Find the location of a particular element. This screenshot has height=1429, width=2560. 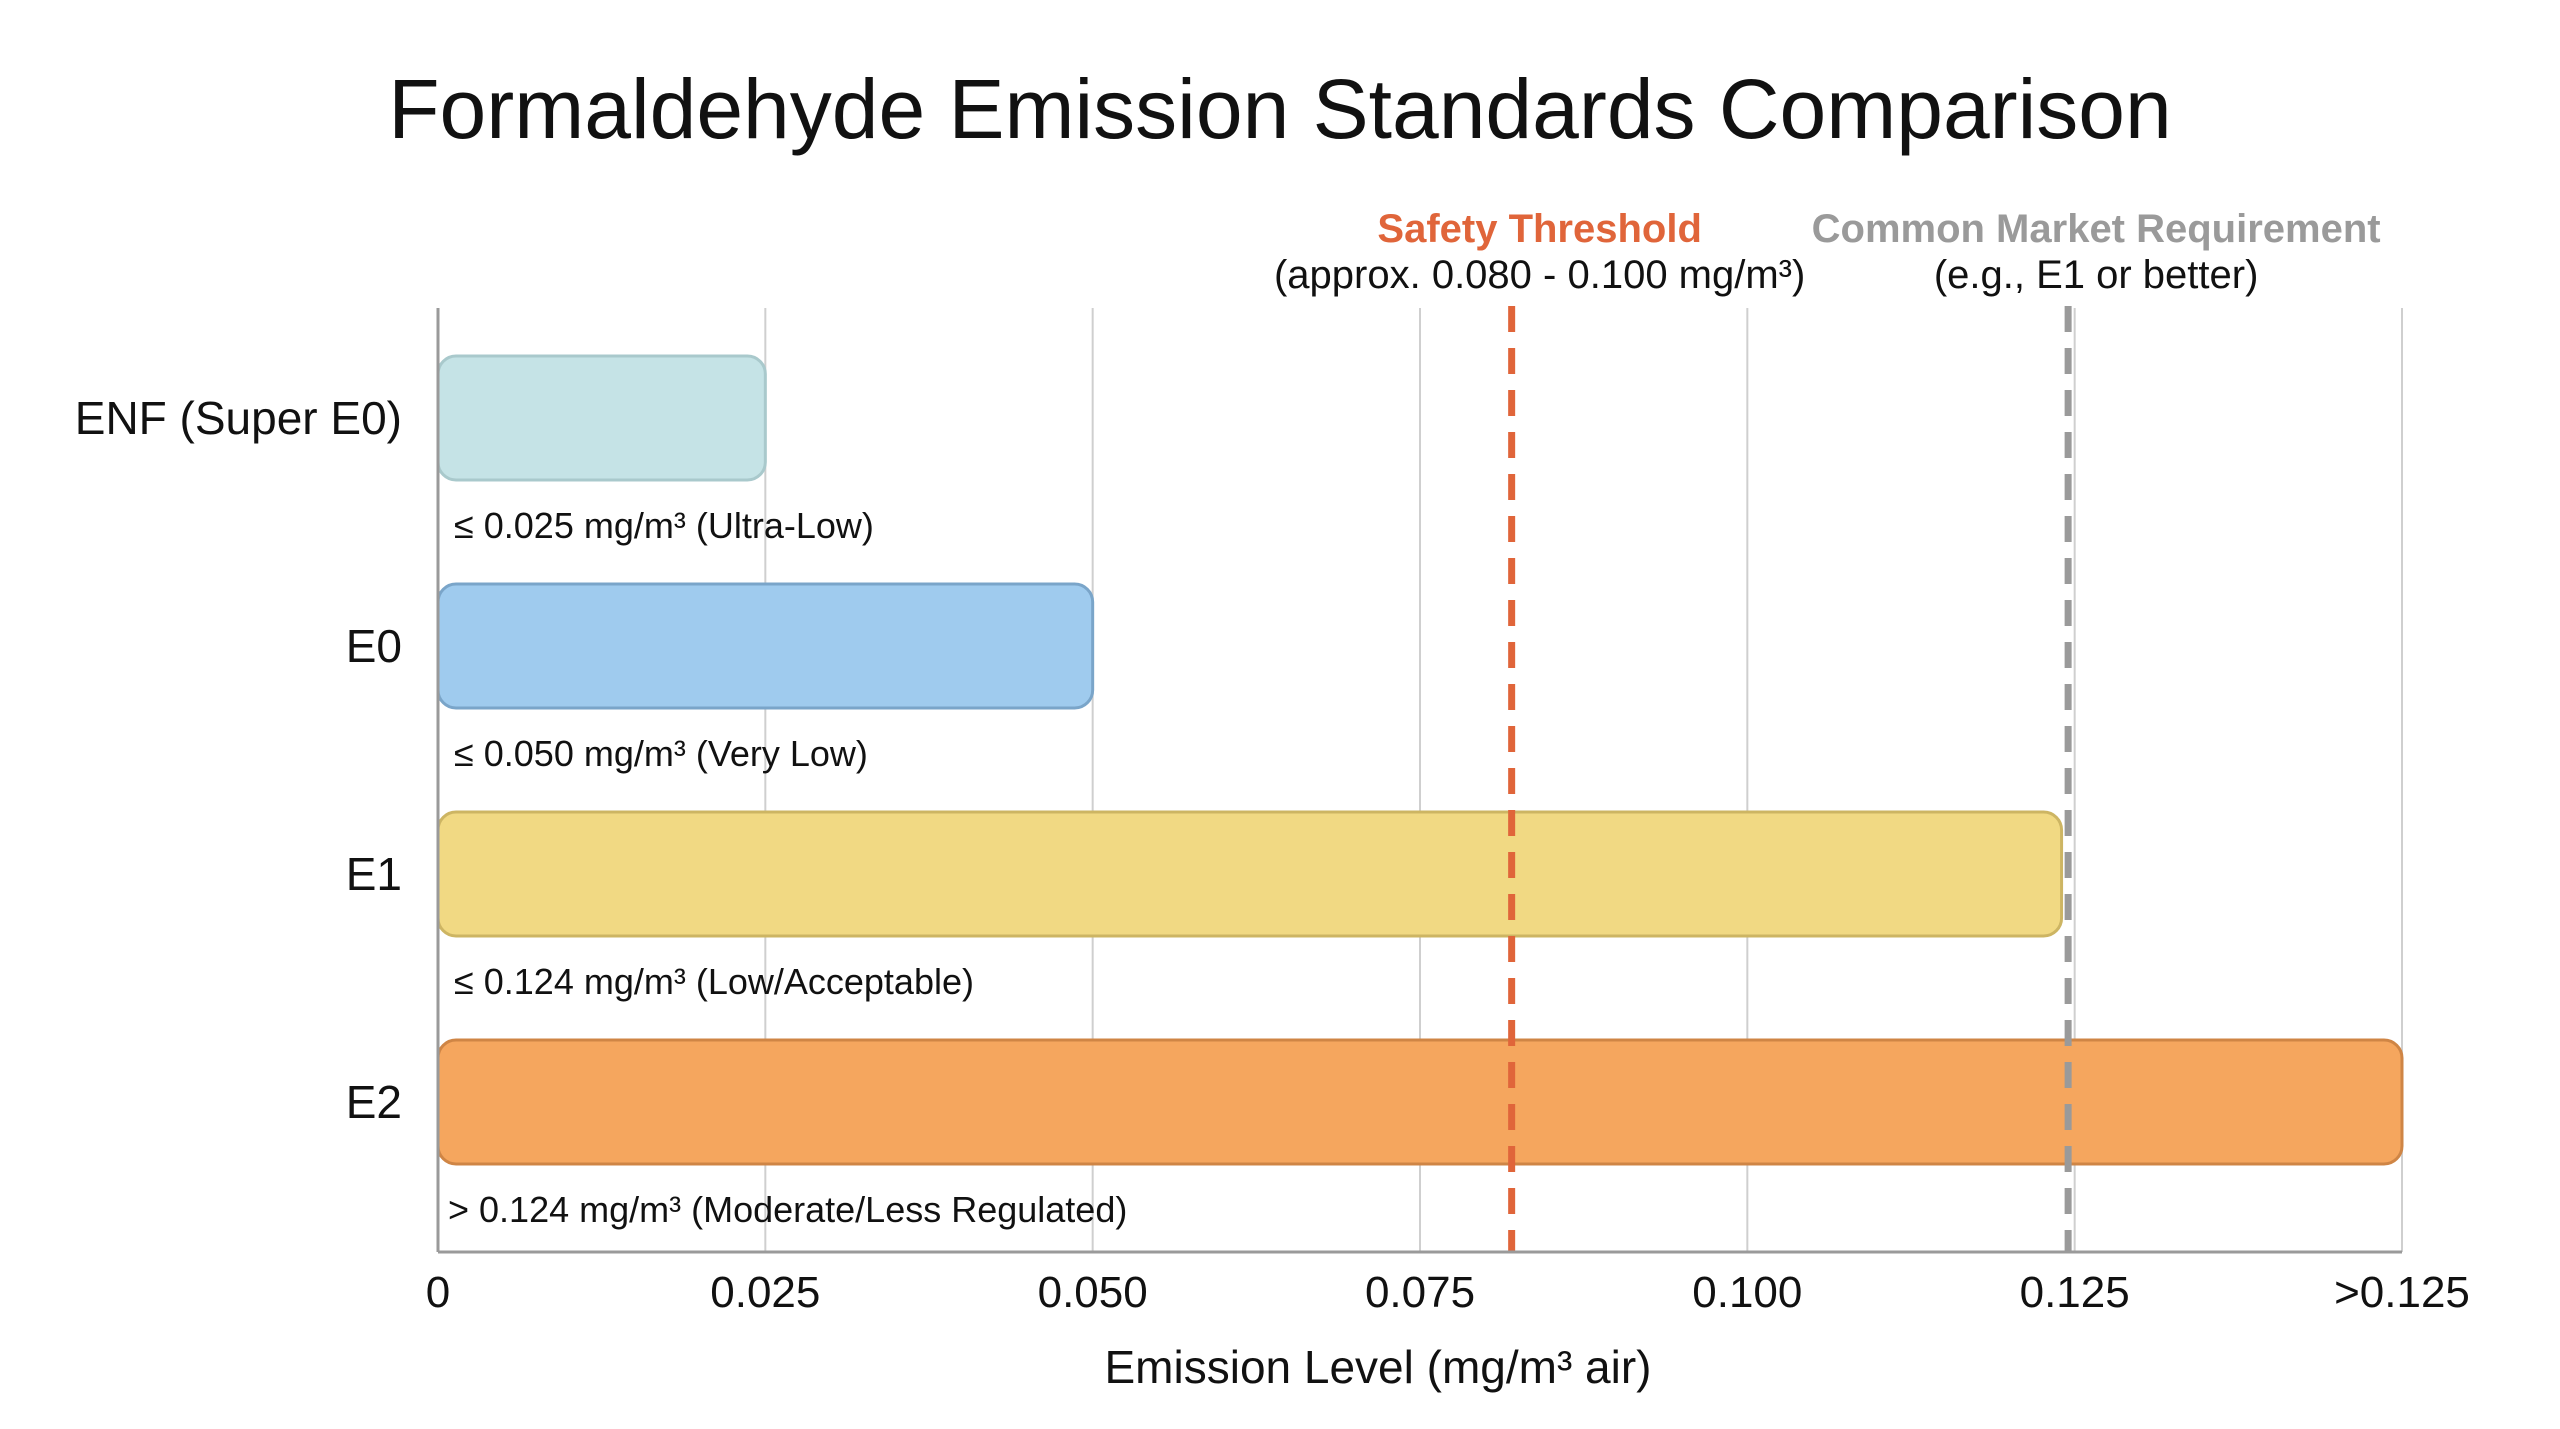

bar-value-label: ≤ 0.050 mg/m³ (Very Low) is located at coordinates (661, 753).